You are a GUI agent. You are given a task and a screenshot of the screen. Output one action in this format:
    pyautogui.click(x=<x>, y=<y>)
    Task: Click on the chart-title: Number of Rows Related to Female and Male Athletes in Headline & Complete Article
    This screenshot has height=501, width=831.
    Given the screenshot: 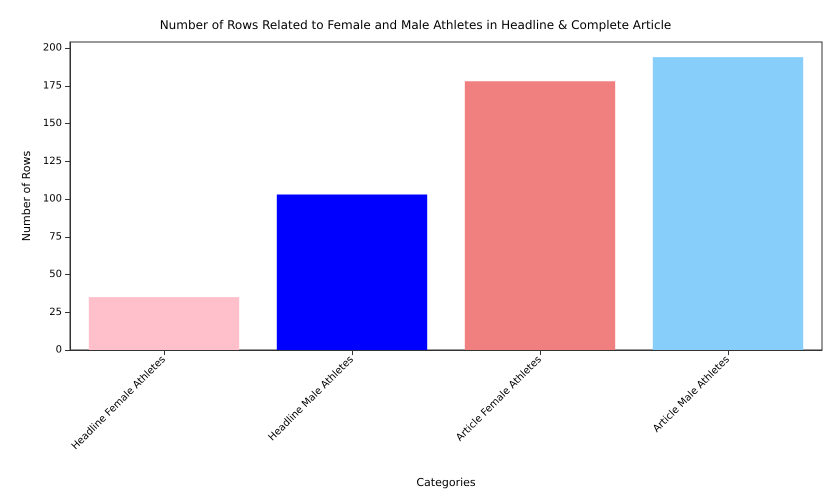 What is the action you would take?
    pyautogui.click(x=416, y=25)
    